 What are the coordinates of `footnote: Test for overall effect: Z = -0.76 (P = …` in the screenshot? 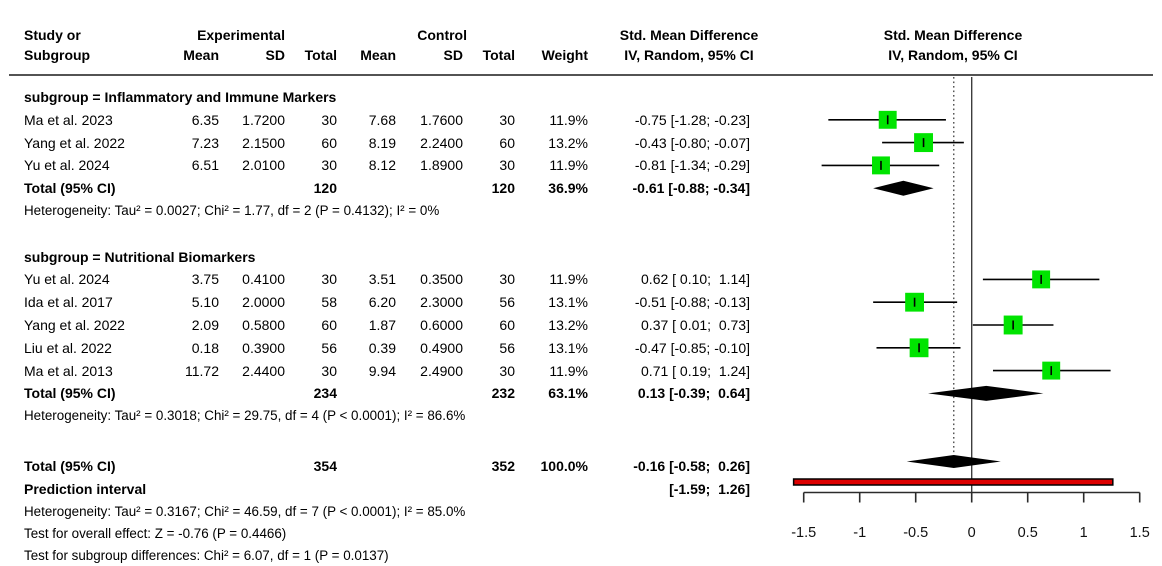 It's located at (155, 533).